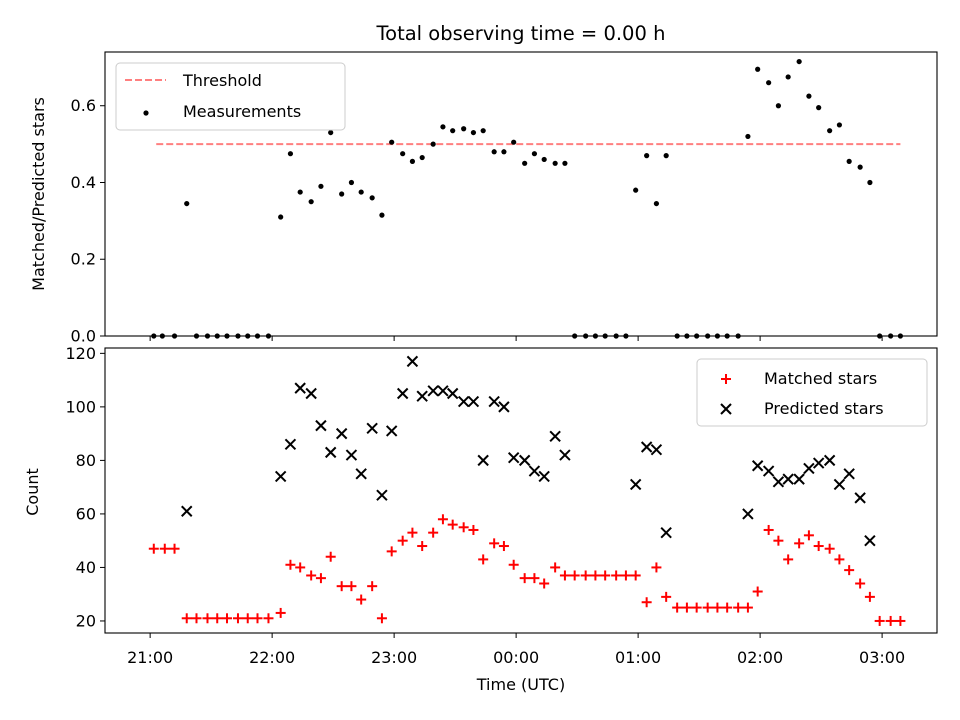 Image resolution: width=960 pixels, height=720 pixels. Describe the element at coordinates (726, 409) in the screenshot. I see `predicted-legend-swatch` at that location.